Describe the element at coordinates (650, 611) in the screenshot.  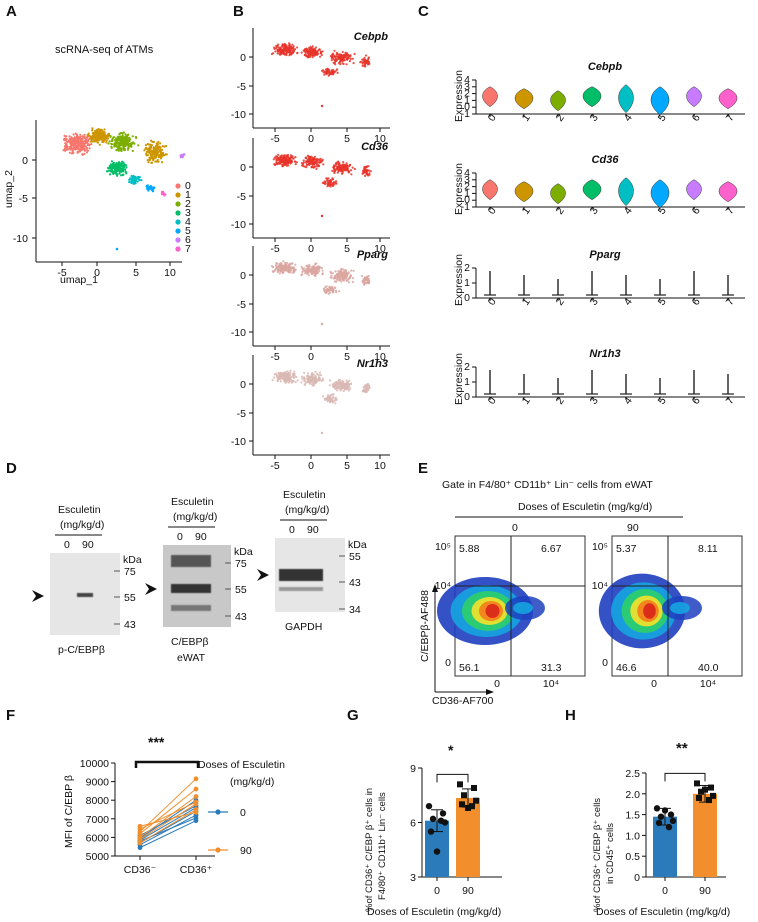
I see `flow-density` at that location.